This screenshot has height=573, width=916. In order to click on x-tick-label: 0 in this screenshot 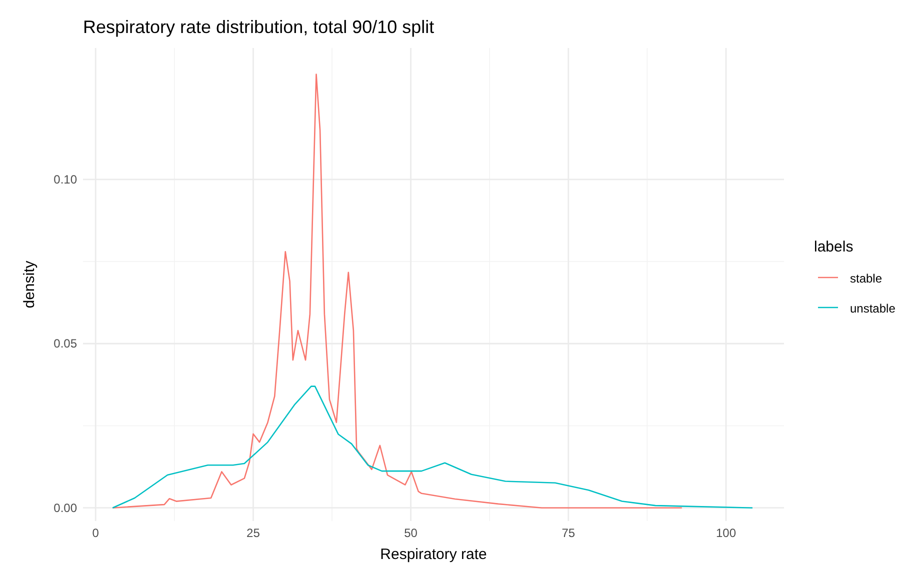, I will do `click(96, 533)`.